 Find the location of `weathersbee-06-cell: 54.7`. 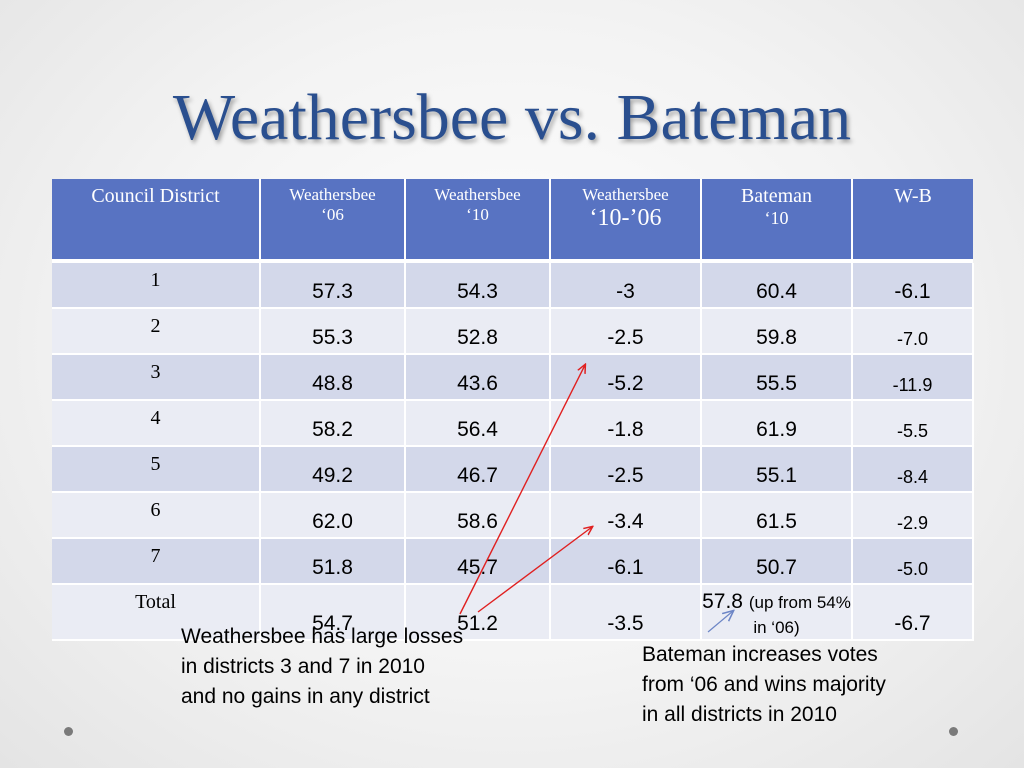

weathersbee-06-cell: 54.7 is located at coordinates (333, 613).